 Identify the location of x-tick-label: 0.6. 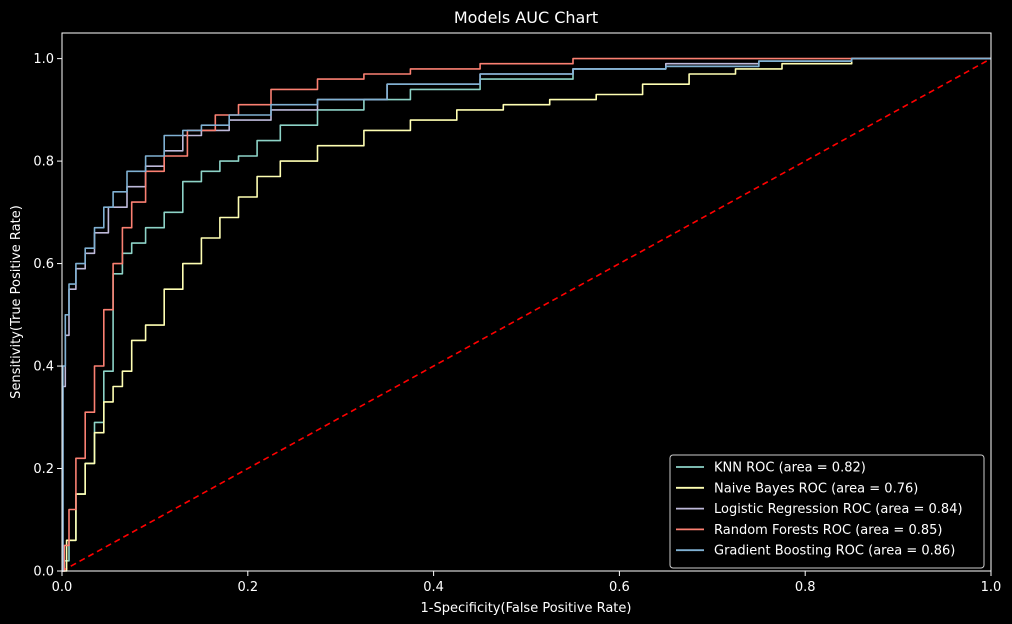
(619, 587).